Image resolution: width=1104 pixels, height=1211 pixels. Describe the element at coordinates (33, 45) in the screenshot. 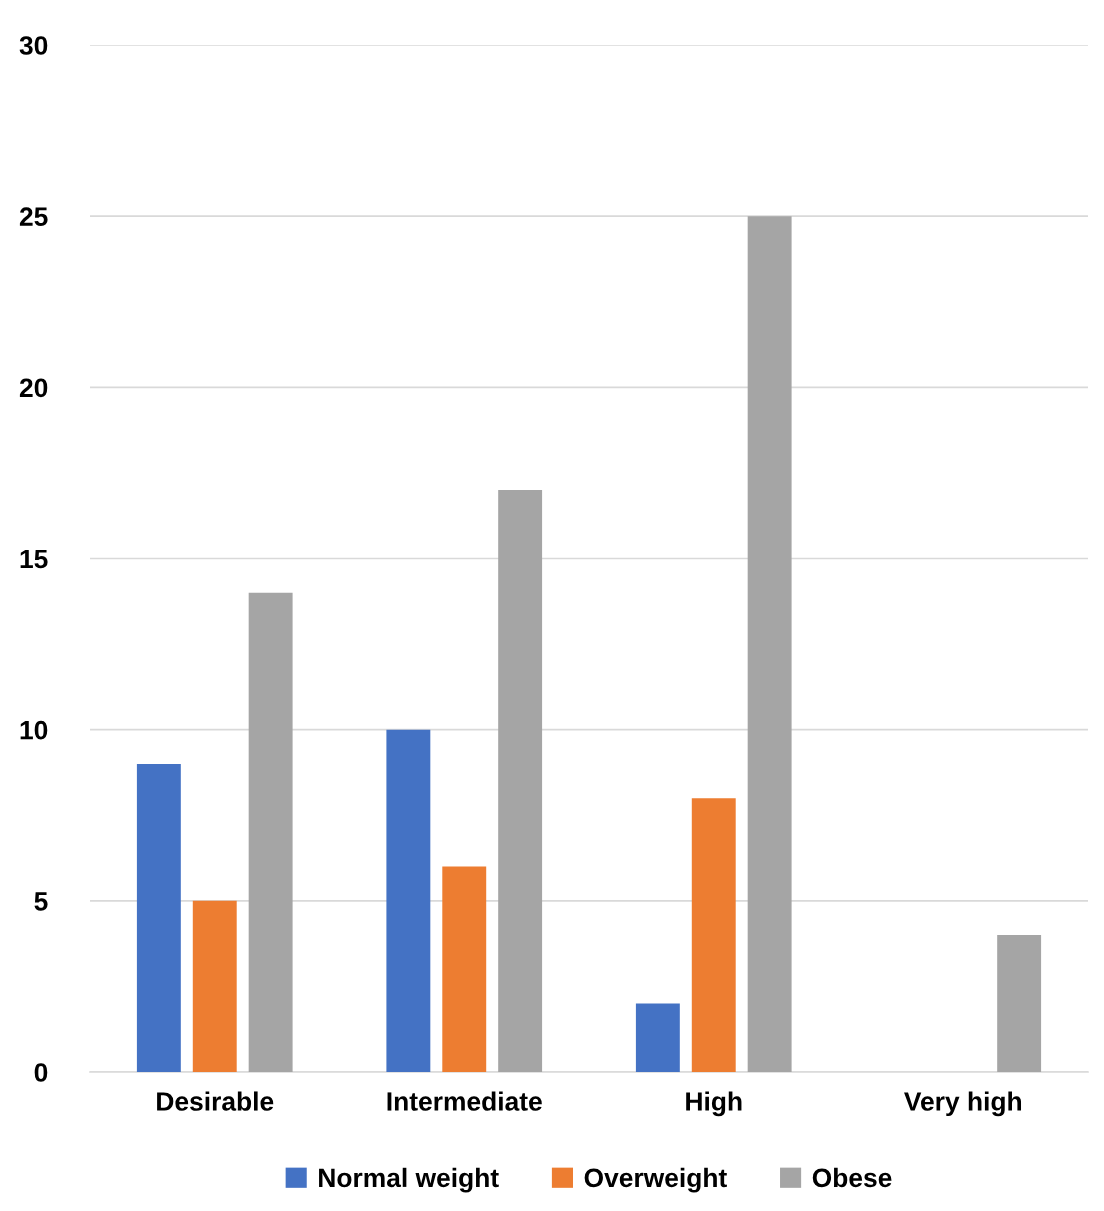

I see `y-tick-label: 30` at that location.